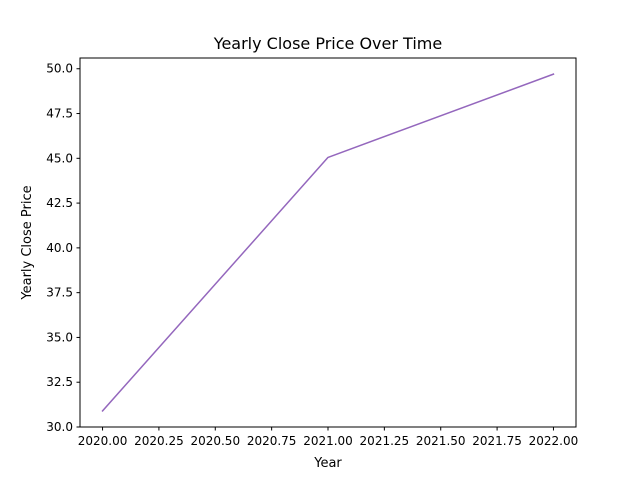  I want to click on x-axis-label: Year, so click(327, 463).